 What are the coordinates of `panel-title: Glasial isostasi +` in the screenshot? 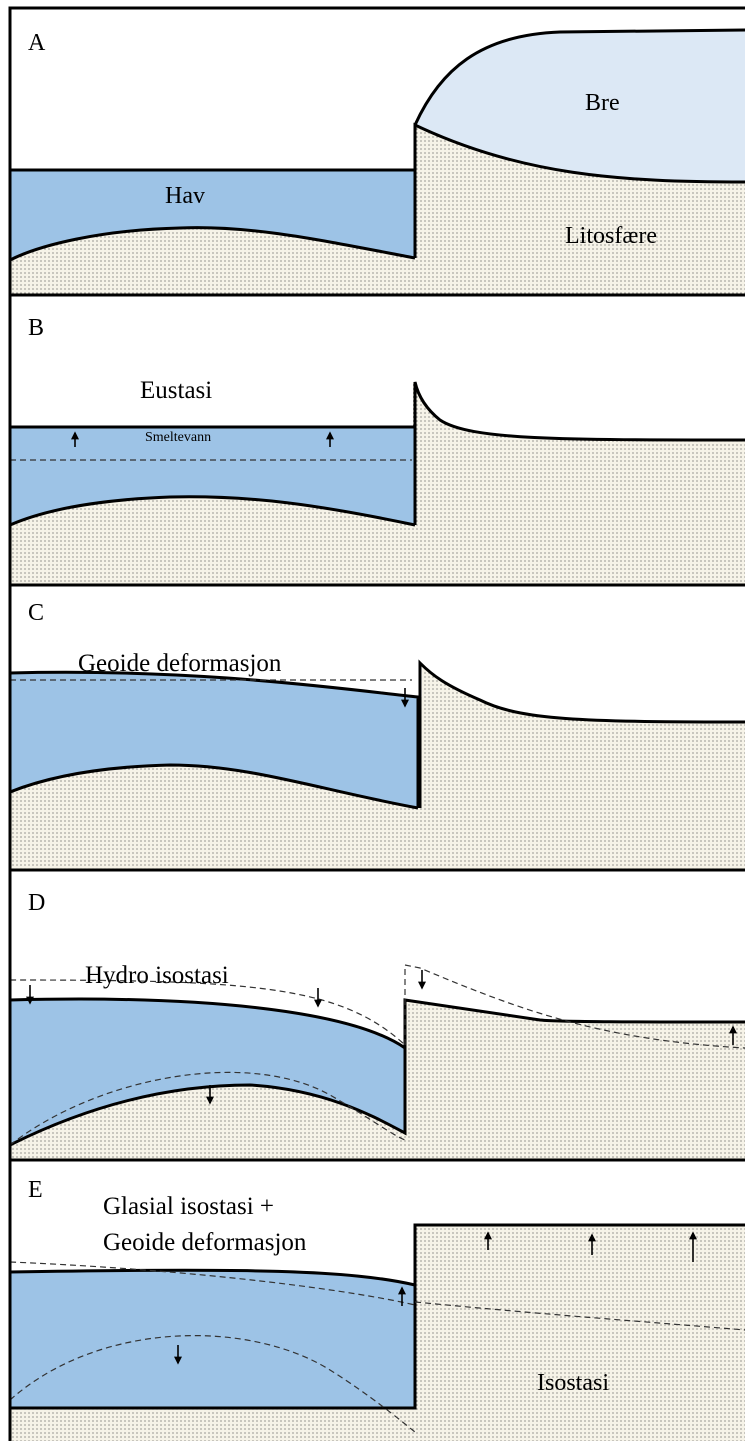 It's located at (188, 1206).